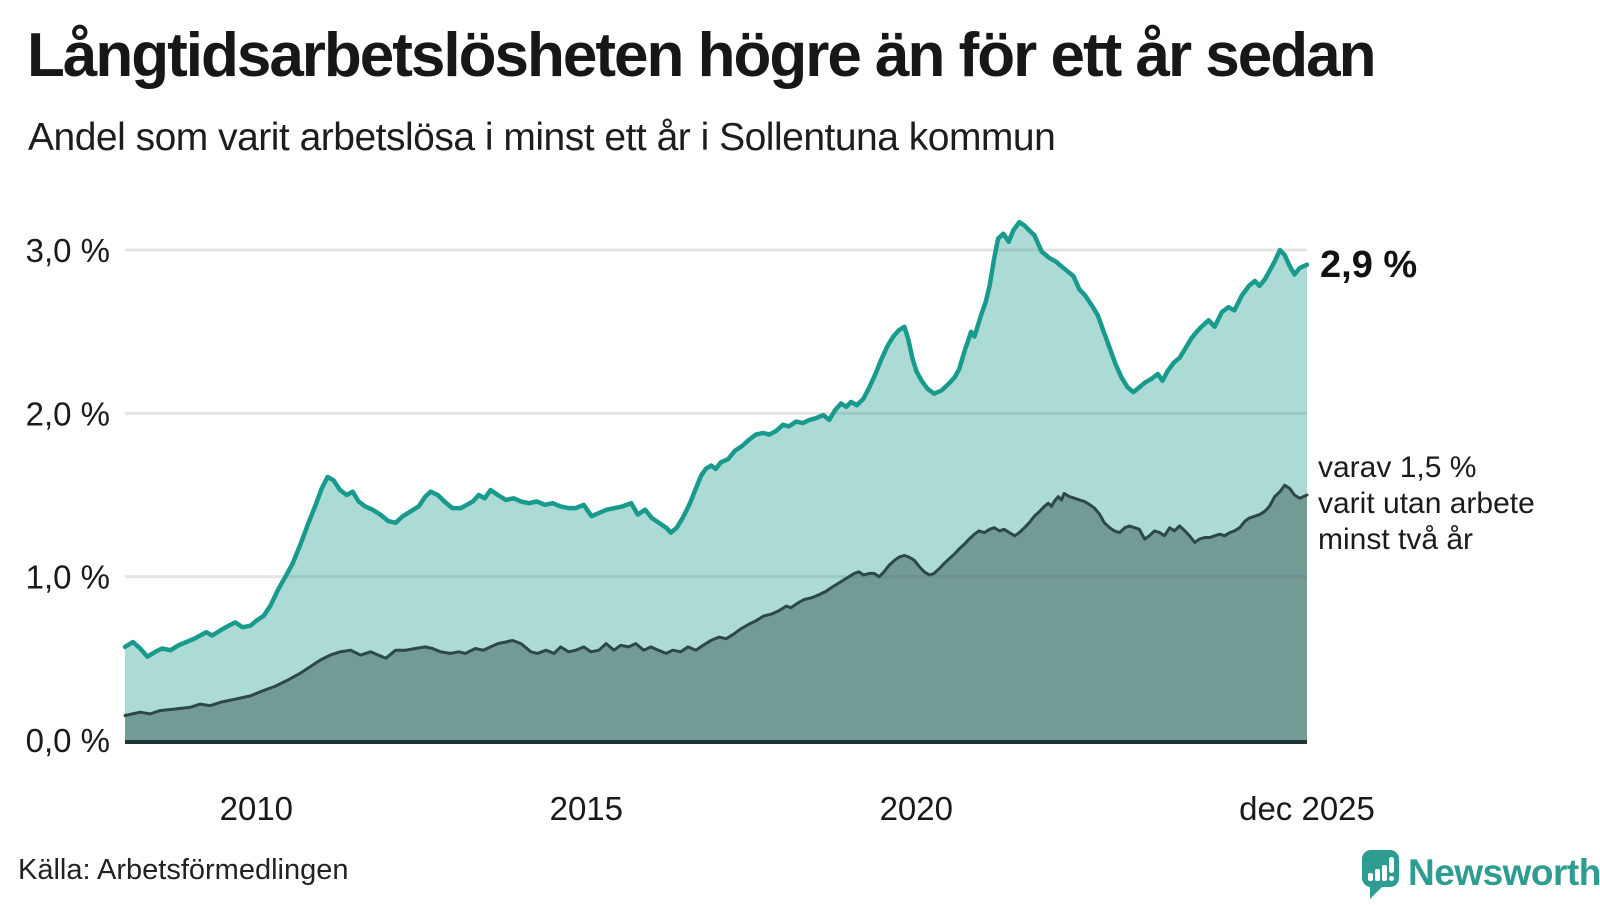 The image size is (1600, 905). What do you see at coordinates (586, 808) in the screenshot?
I see `x-tick-label: 2015` at bounding box center [586, 808].